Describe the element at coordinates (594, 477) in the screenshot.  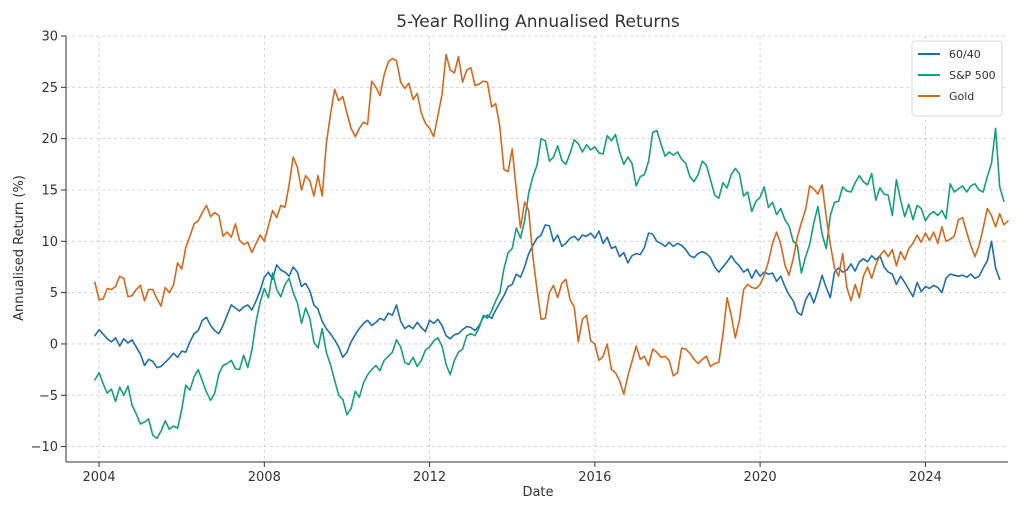
I see `x-tick-label: 2016` at that location.